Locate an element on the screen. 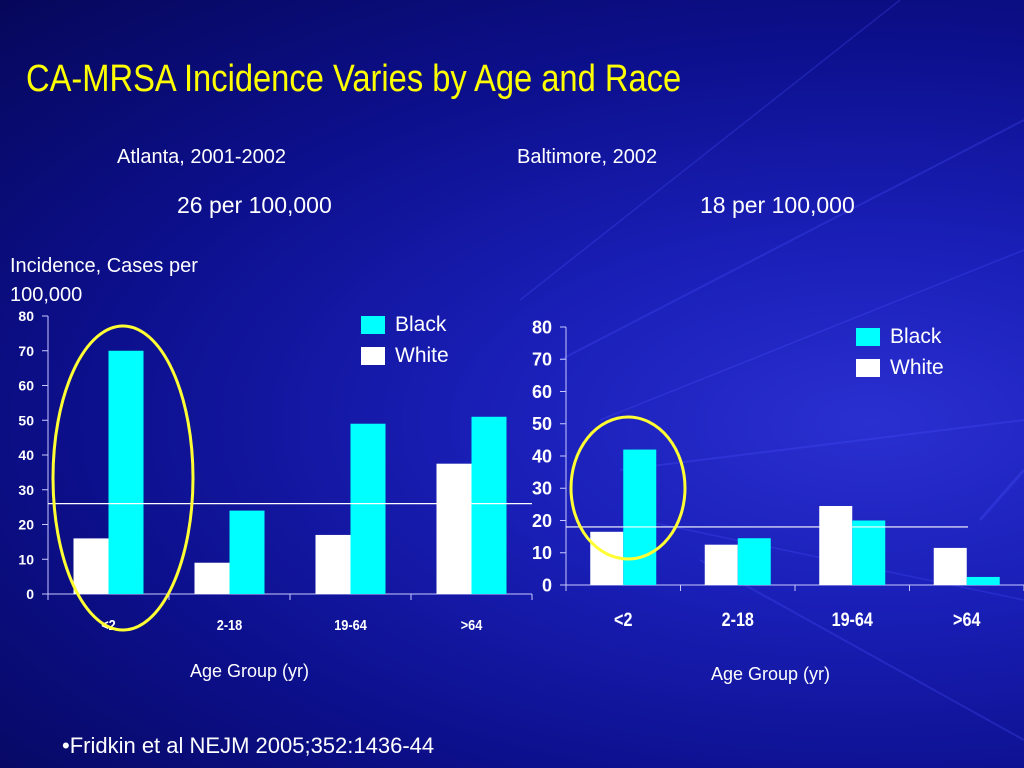 The height and width of the screenshot is (768, 1024). baltimore-x-axis-title: Age Group (yr) is located at coordinates (771, 674).